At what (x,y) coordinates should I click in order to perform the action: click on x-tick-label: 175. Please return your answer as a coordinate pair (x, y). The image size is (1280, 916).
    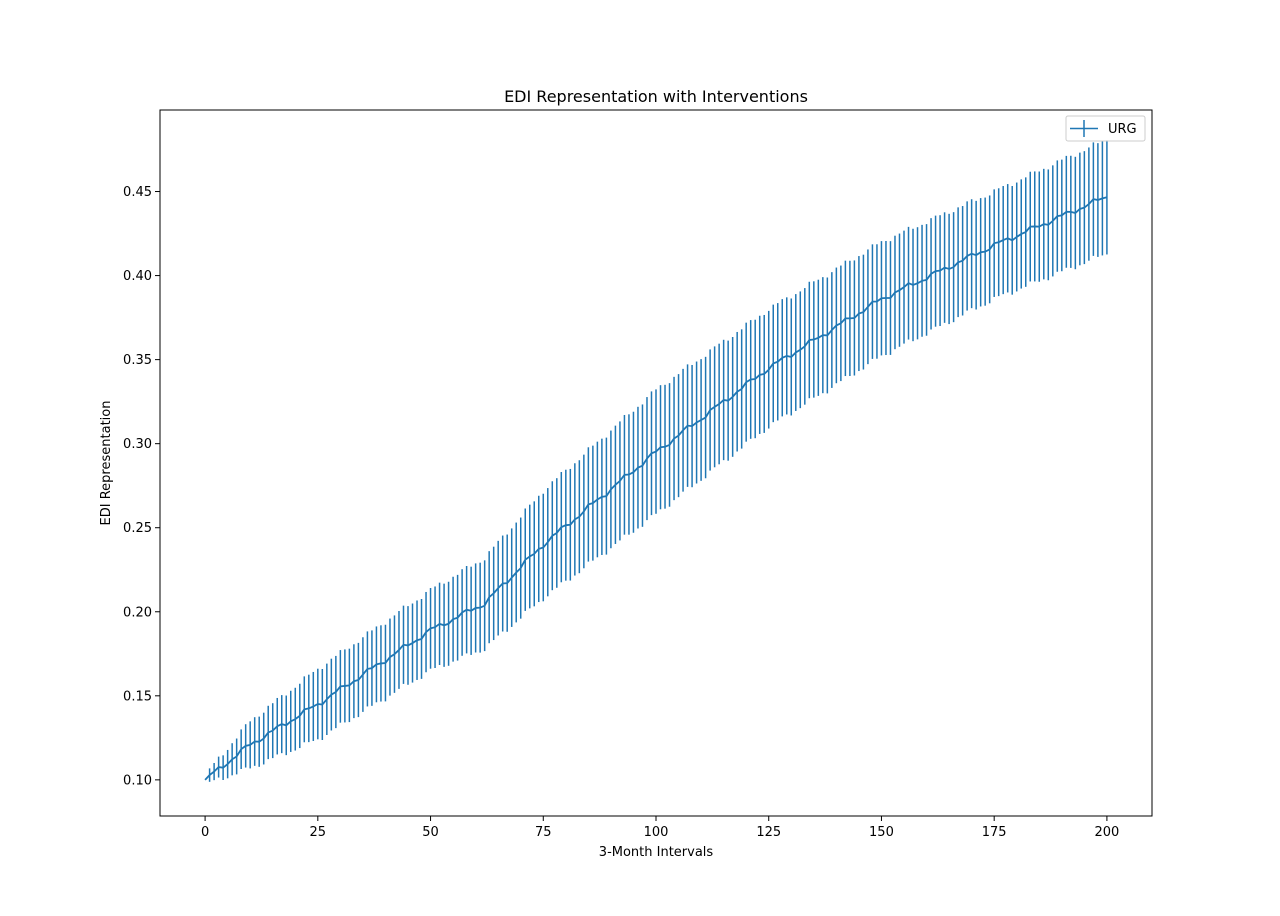
    Looking at the image, I should click on (994, 832).